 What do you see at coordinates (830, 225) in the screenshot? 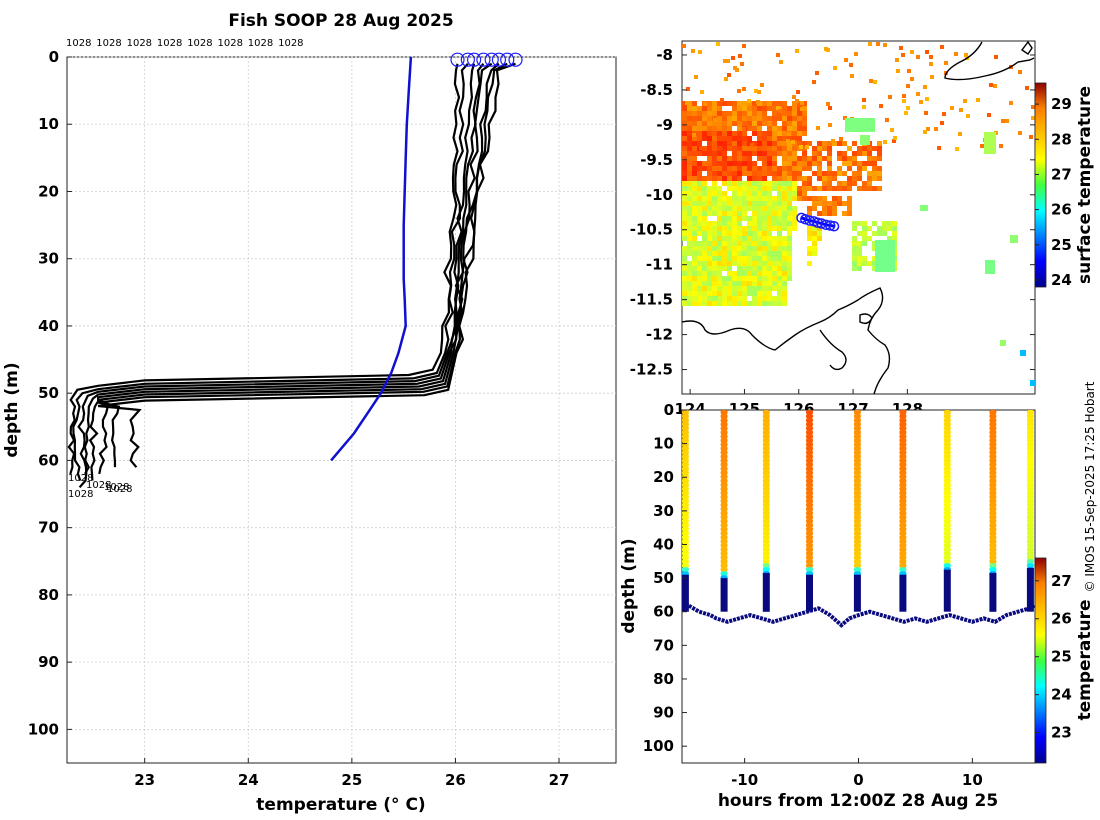
I see `ship-track-marker` at bounding box center [830, 225].